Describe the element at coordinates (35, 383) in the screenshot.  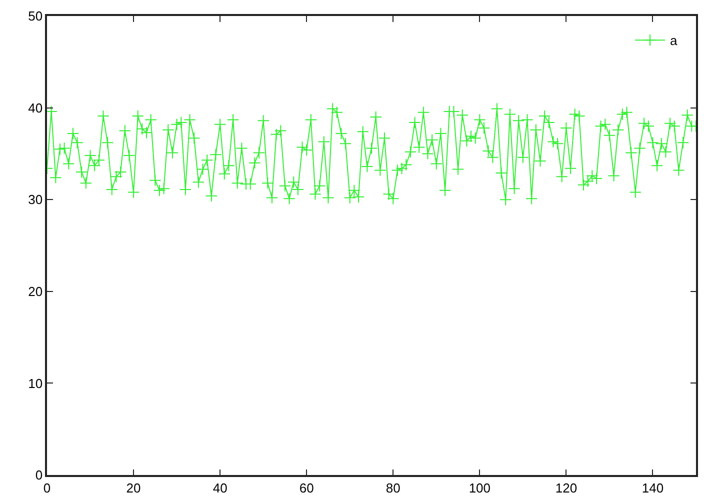
I see `y-tick-label: 10` at that location.